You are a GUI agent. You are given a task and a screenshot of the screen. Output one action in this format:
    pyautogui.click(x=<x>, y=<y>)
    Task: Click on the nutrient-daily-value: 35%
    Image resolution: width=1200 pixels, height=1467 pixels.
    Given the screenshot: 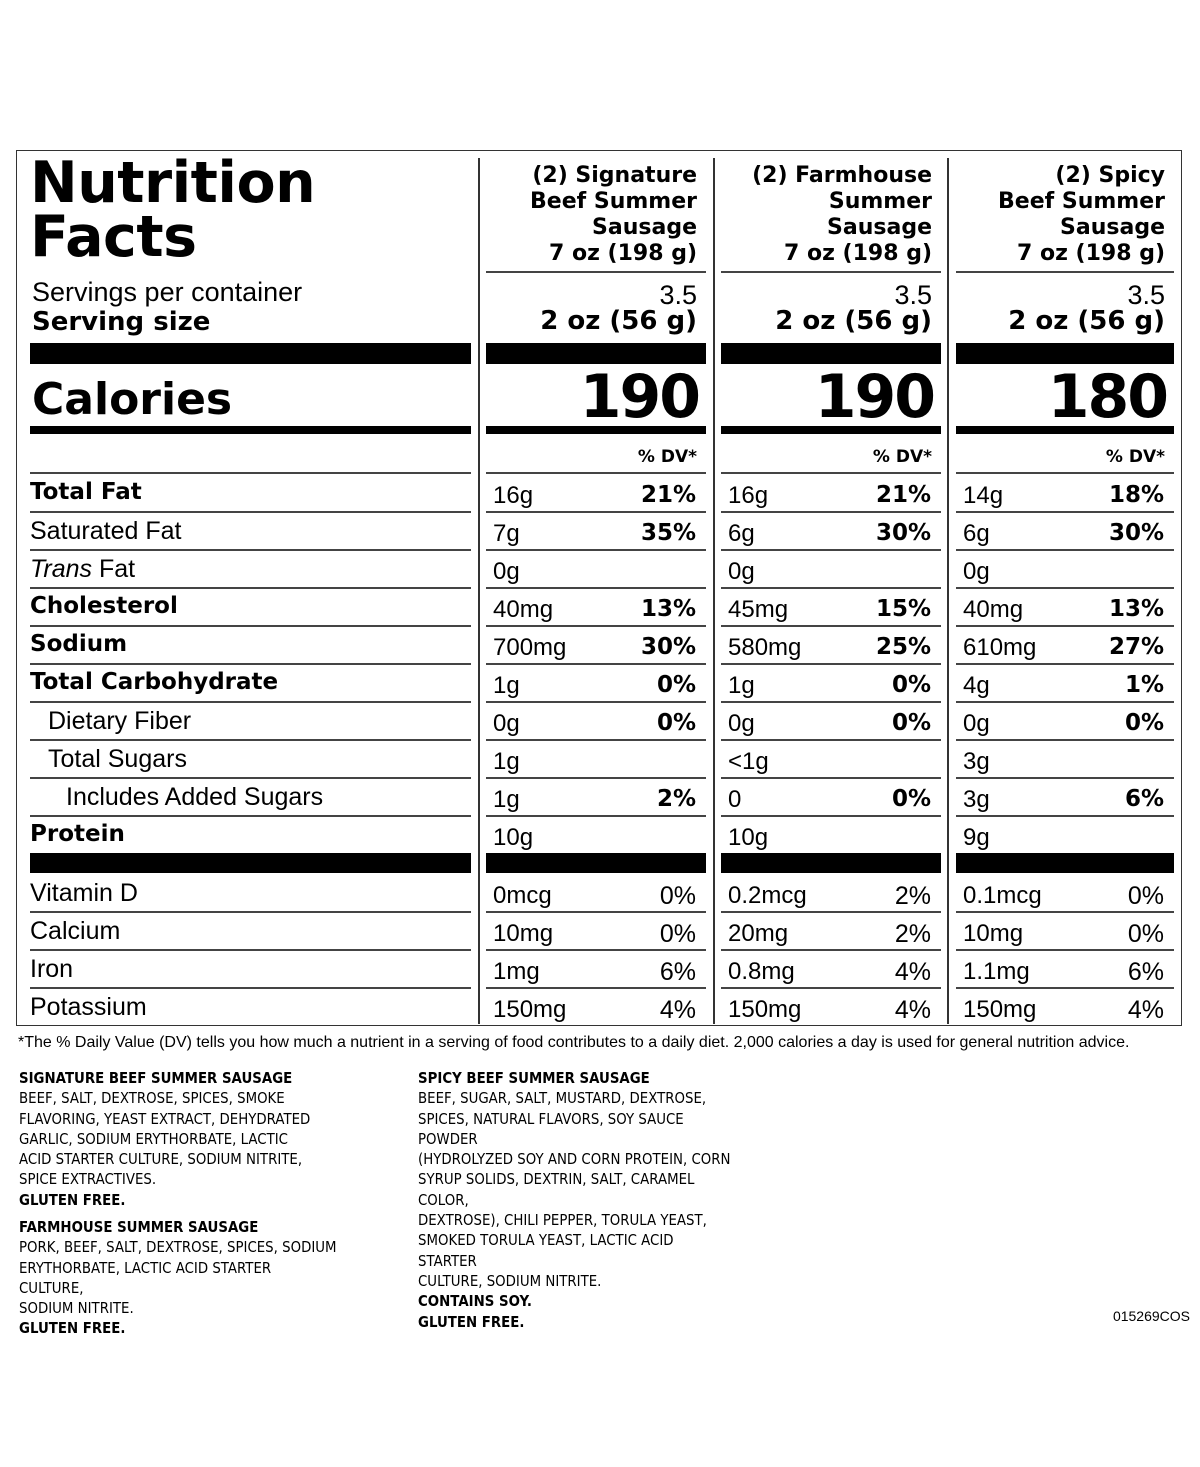 What is the action you would take?
    pyautogui.click(x=668, y=533)
    